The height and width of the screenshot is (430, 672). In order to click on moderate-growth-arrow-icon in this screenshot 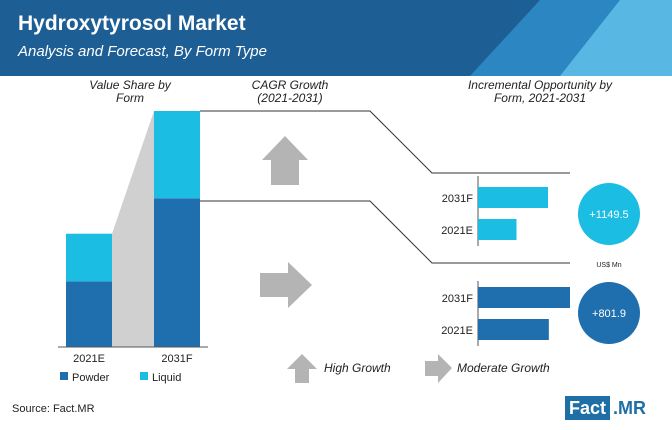, I will do `click(286, 285)`.